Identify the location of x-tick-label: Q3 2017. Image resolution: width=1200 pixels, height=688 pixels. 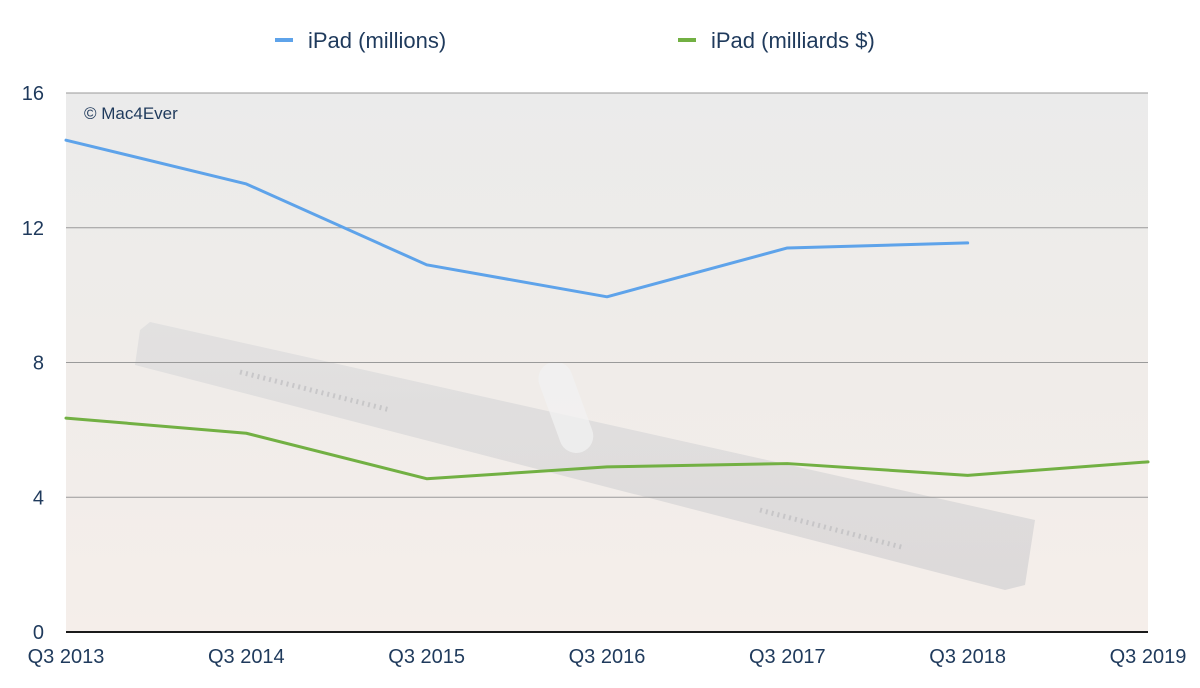
(787, 657).